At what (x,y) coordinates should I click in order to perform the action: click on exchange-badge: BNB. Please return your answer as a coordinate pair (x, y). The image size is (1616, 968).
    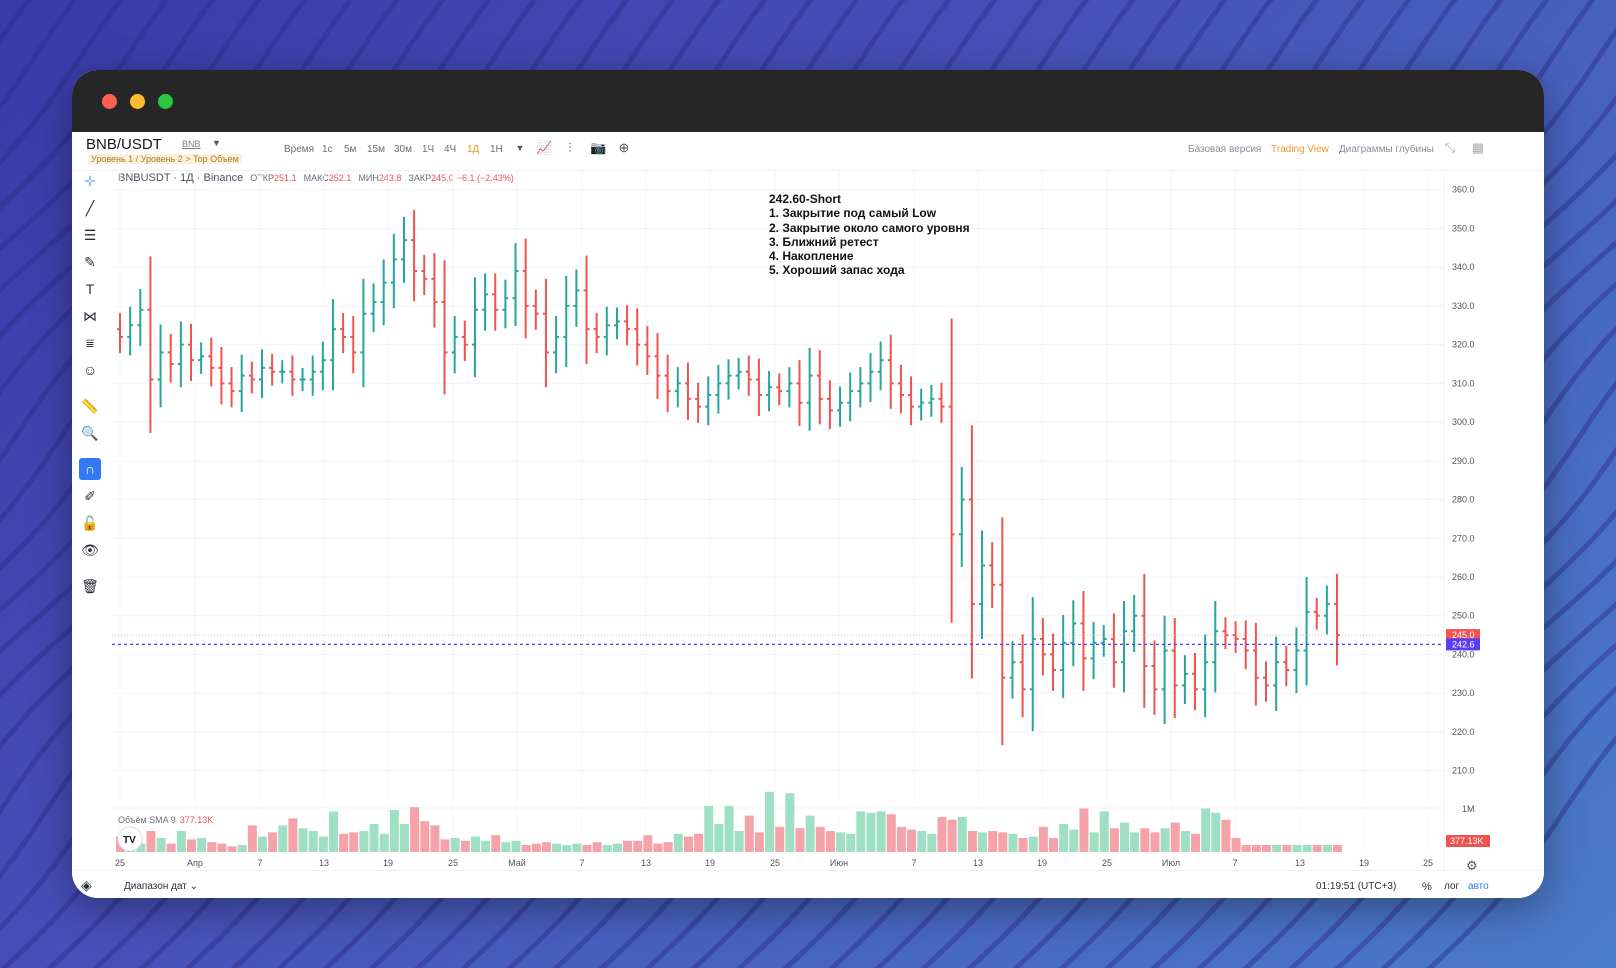
    Looking at the image, I should click on (191, 144).